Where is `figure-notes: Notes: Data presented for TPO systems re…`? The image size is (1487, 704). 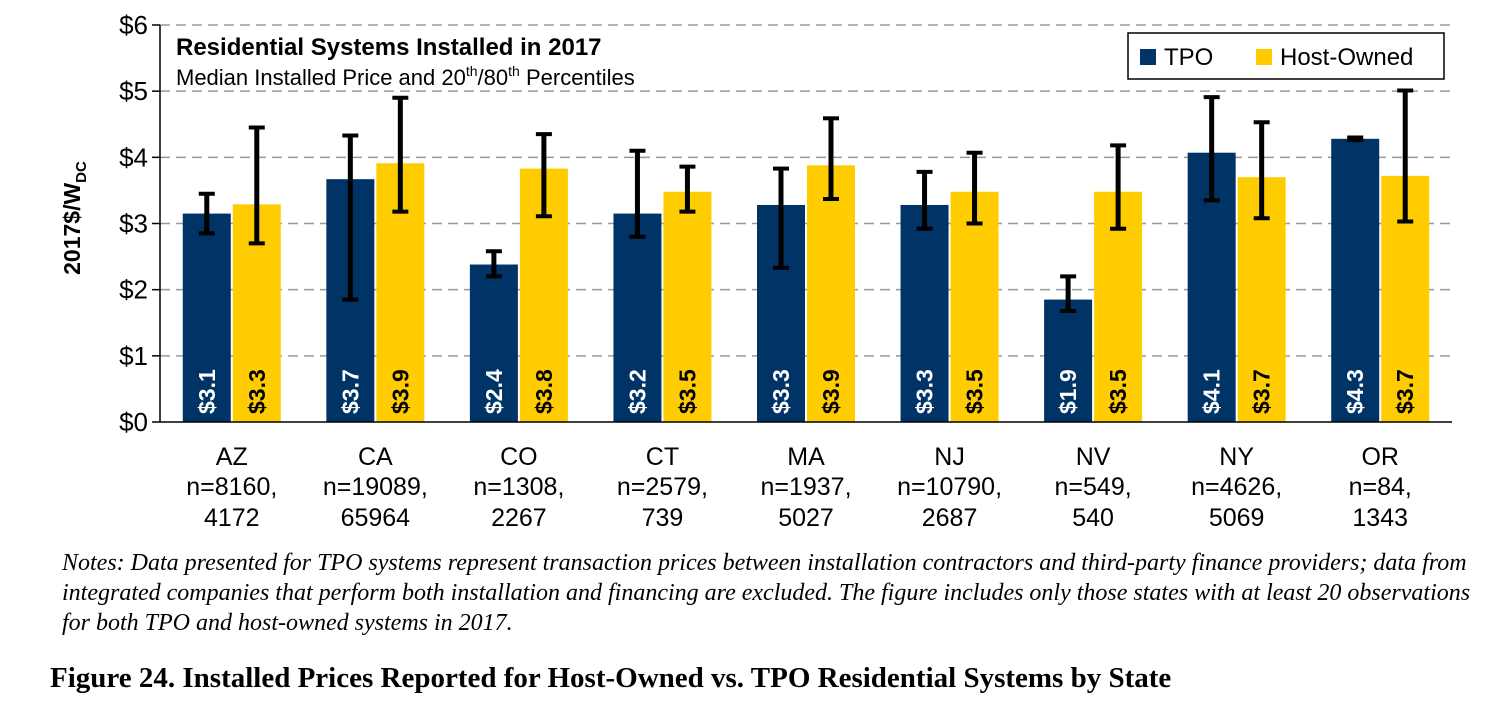
figure-notes: Notes: Data presented for TPO systems re… is located at coordinates (766, 593).